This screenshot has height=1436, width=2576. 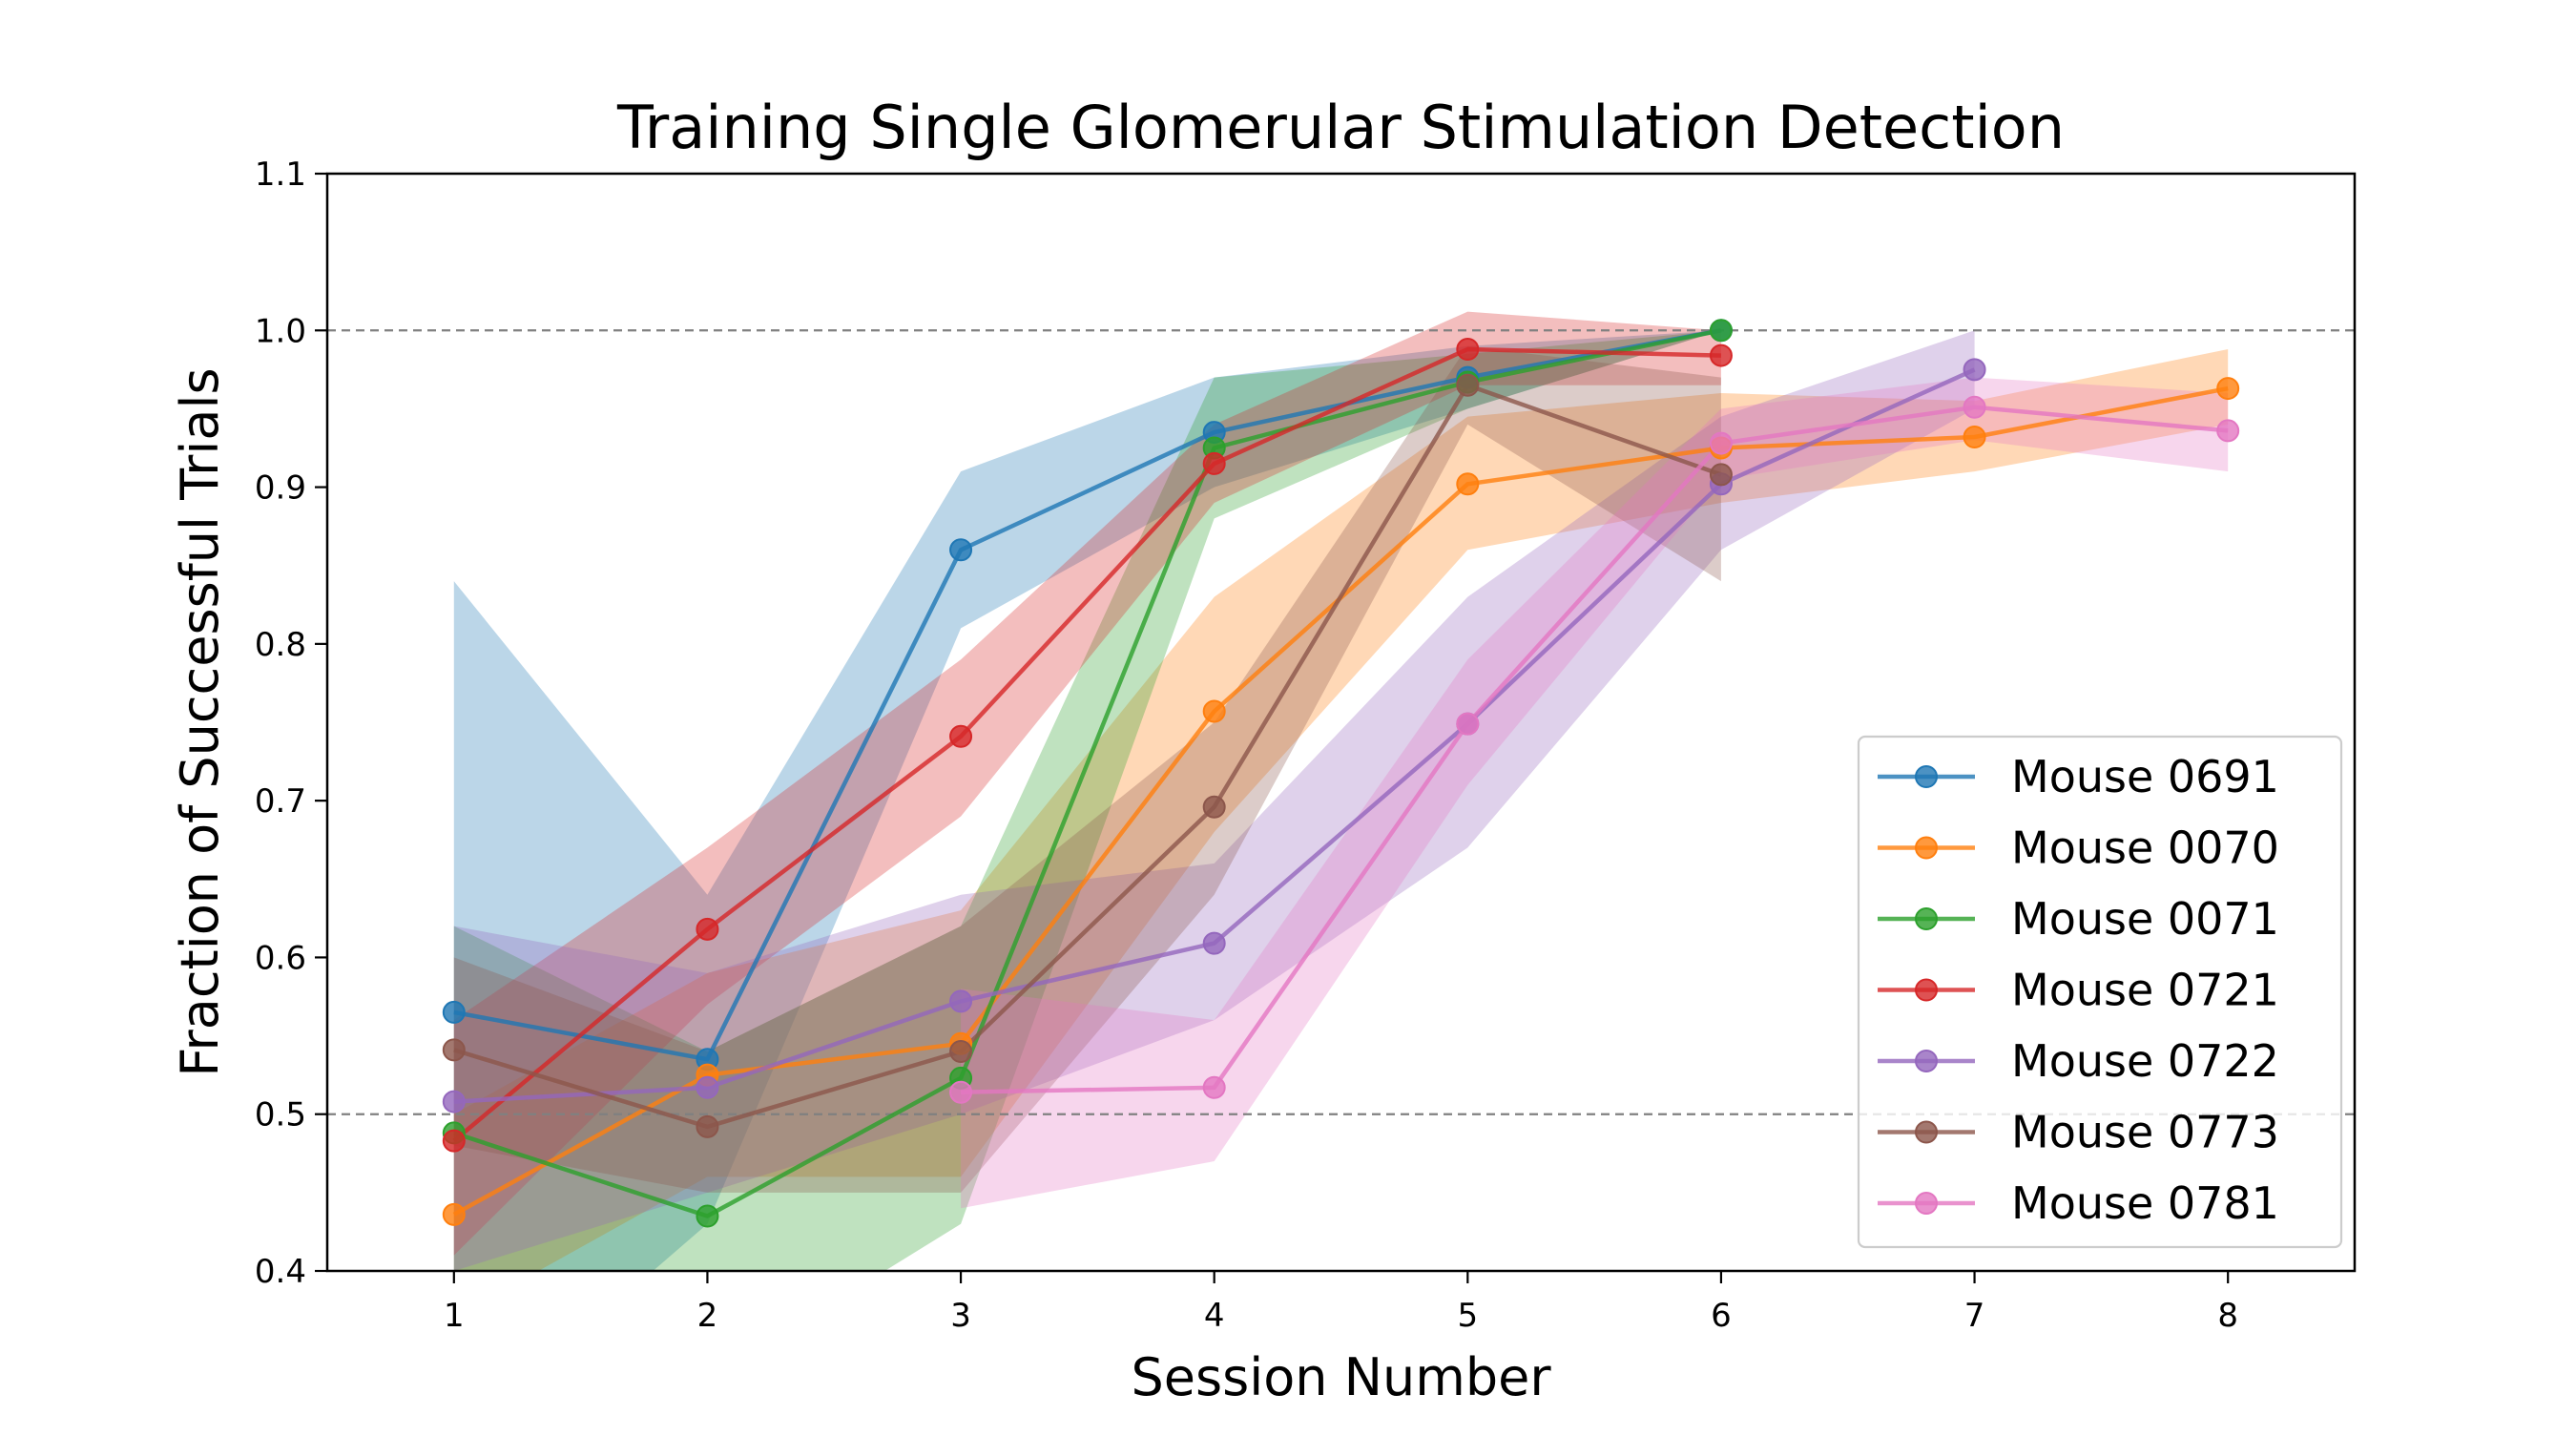 I want to click on x-tick-label-6: 6, so click(x=1721, y=1316).